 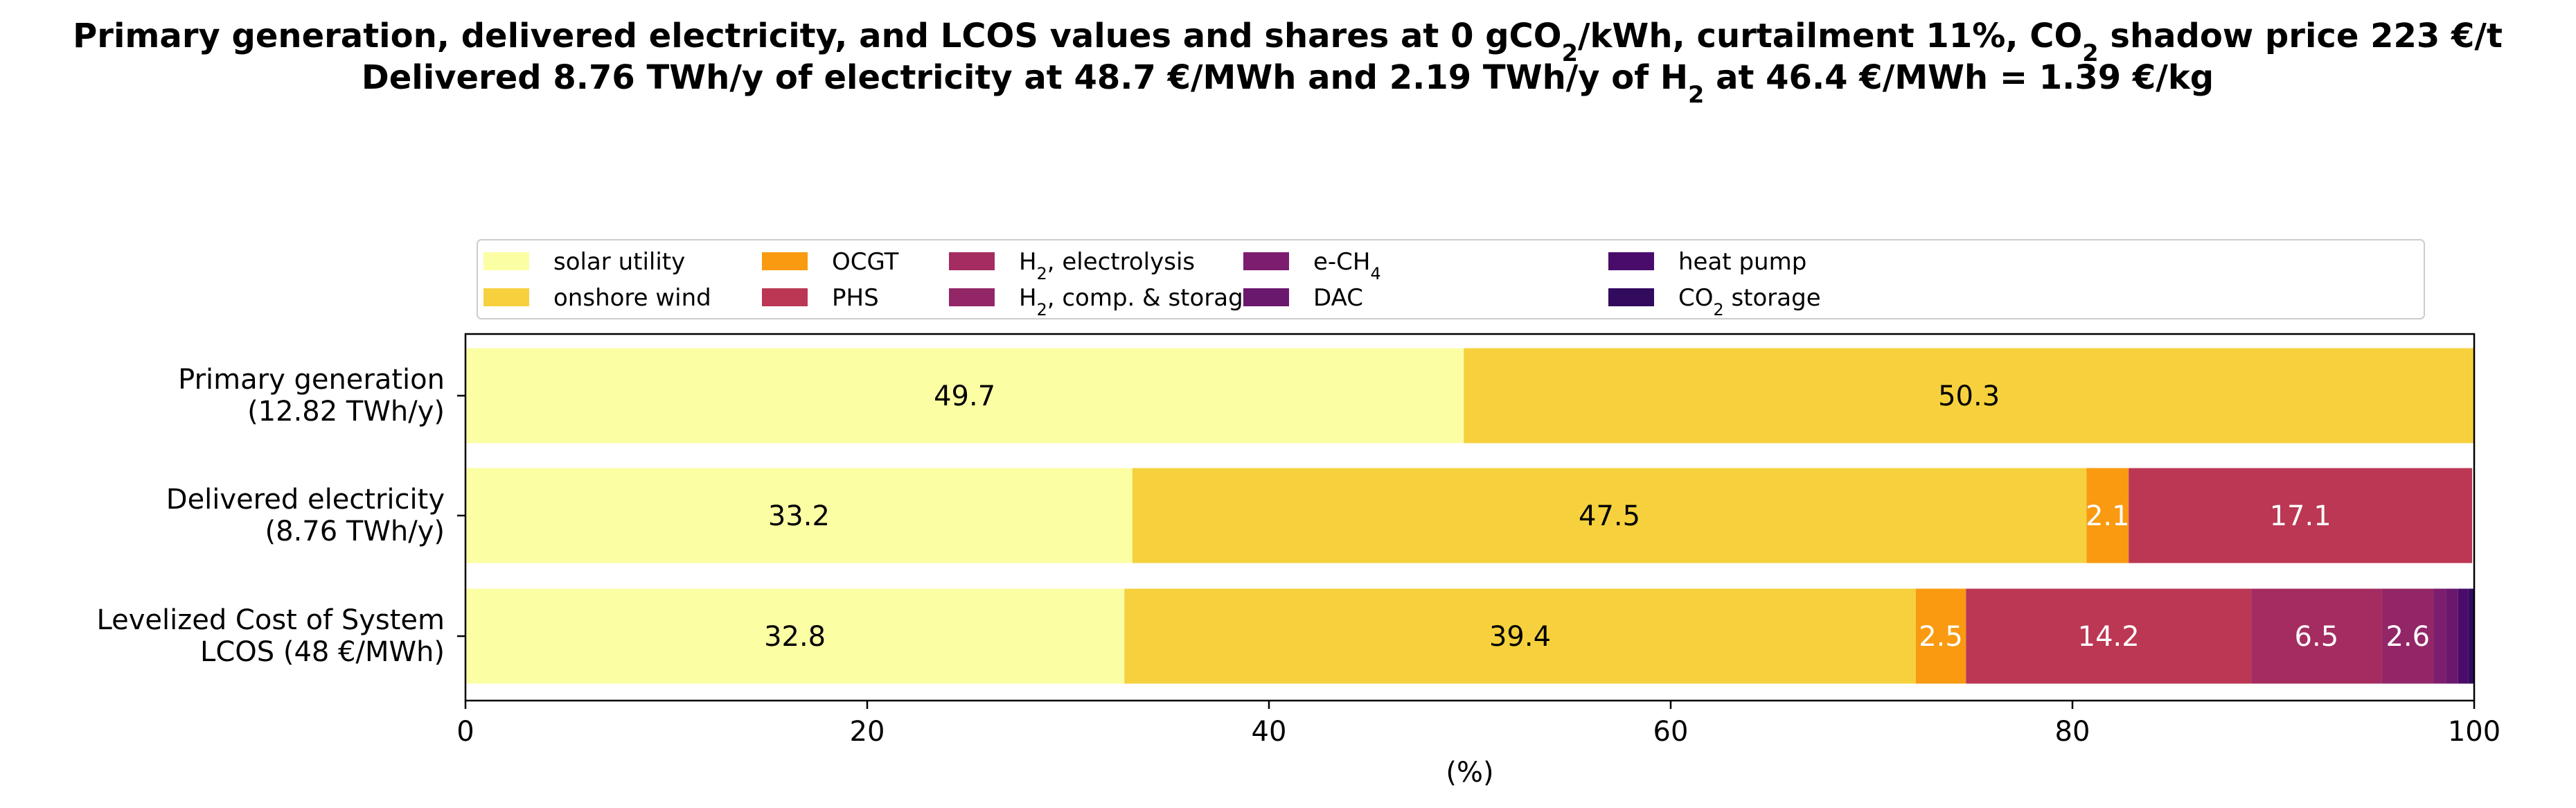 I want to click on bar-value-label: 49.7, so click(x=964, y=396).